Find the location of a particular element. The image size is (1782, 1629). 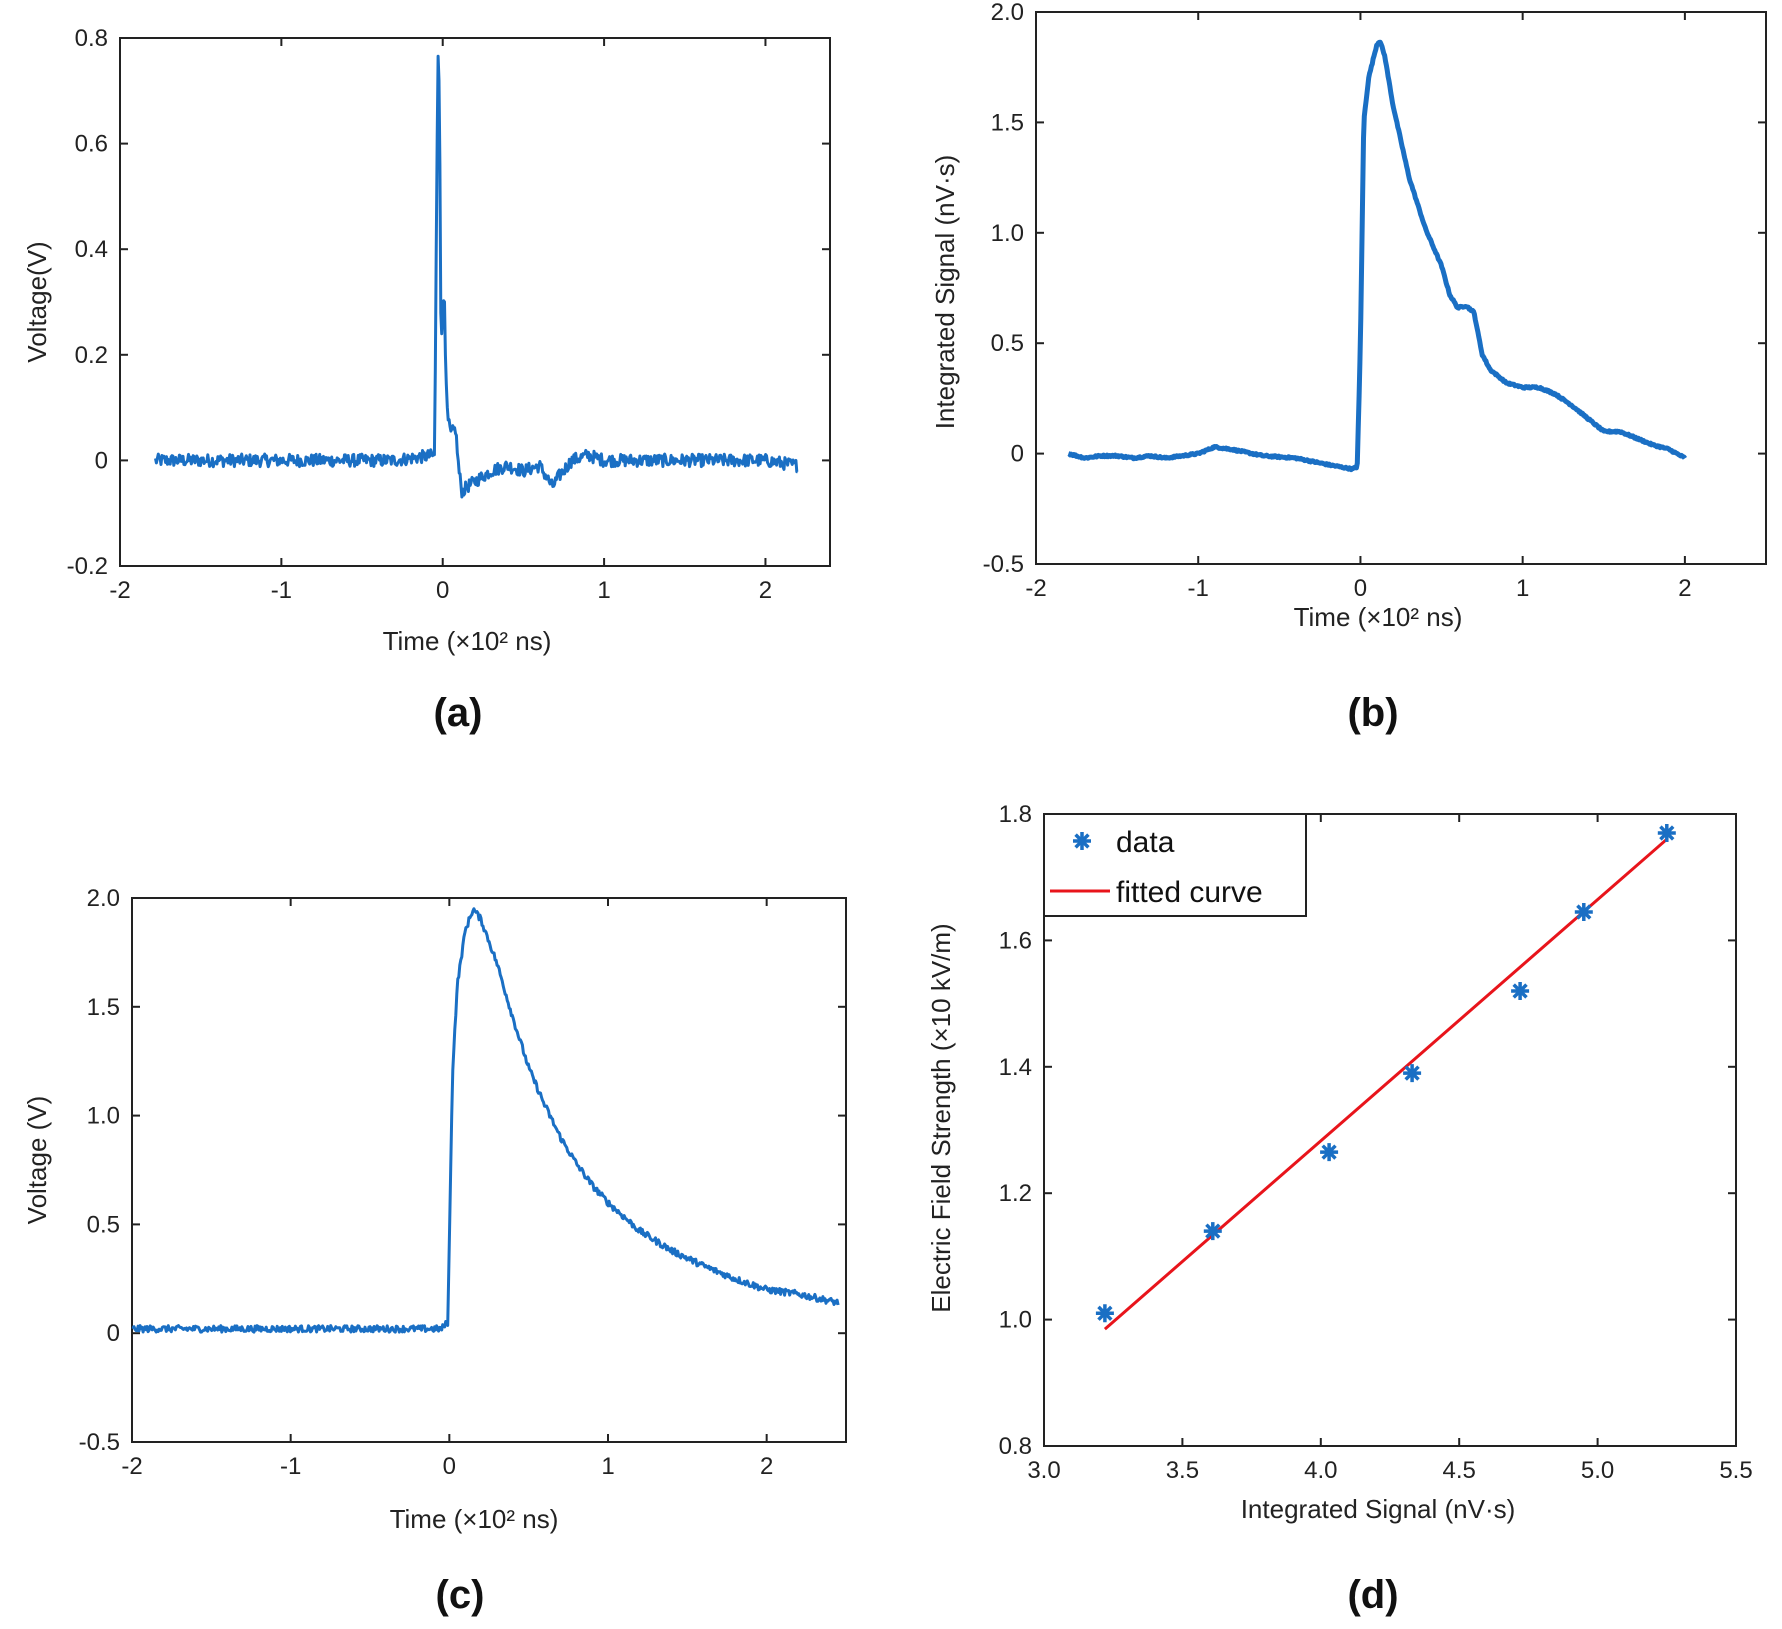

panel-c-tag: (c) is located at coordinates (460, 1595).